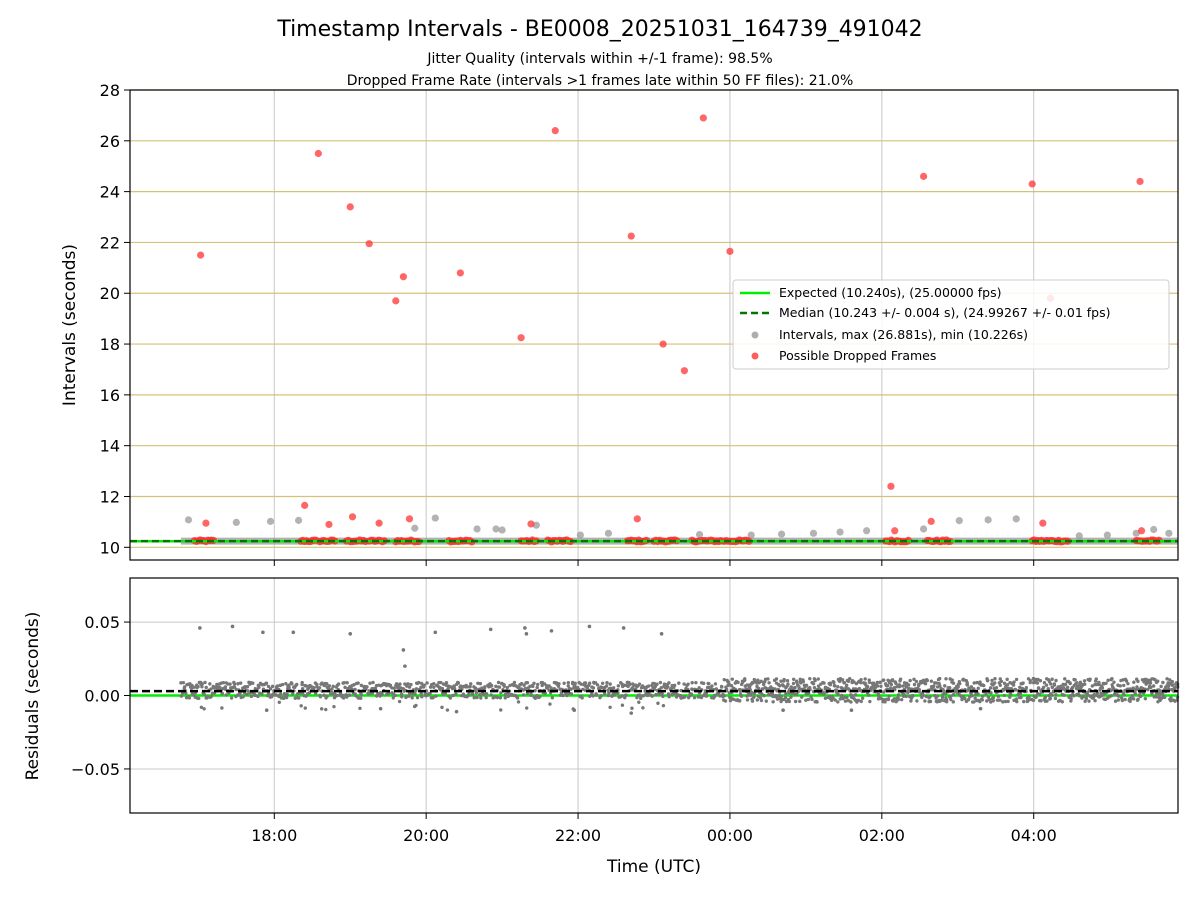  Describe the element at coordinates (115, 319) in the screenshot. I see `intervals-y-axis: 10 12 14 16 18 20 22 24 26 28` at that location.